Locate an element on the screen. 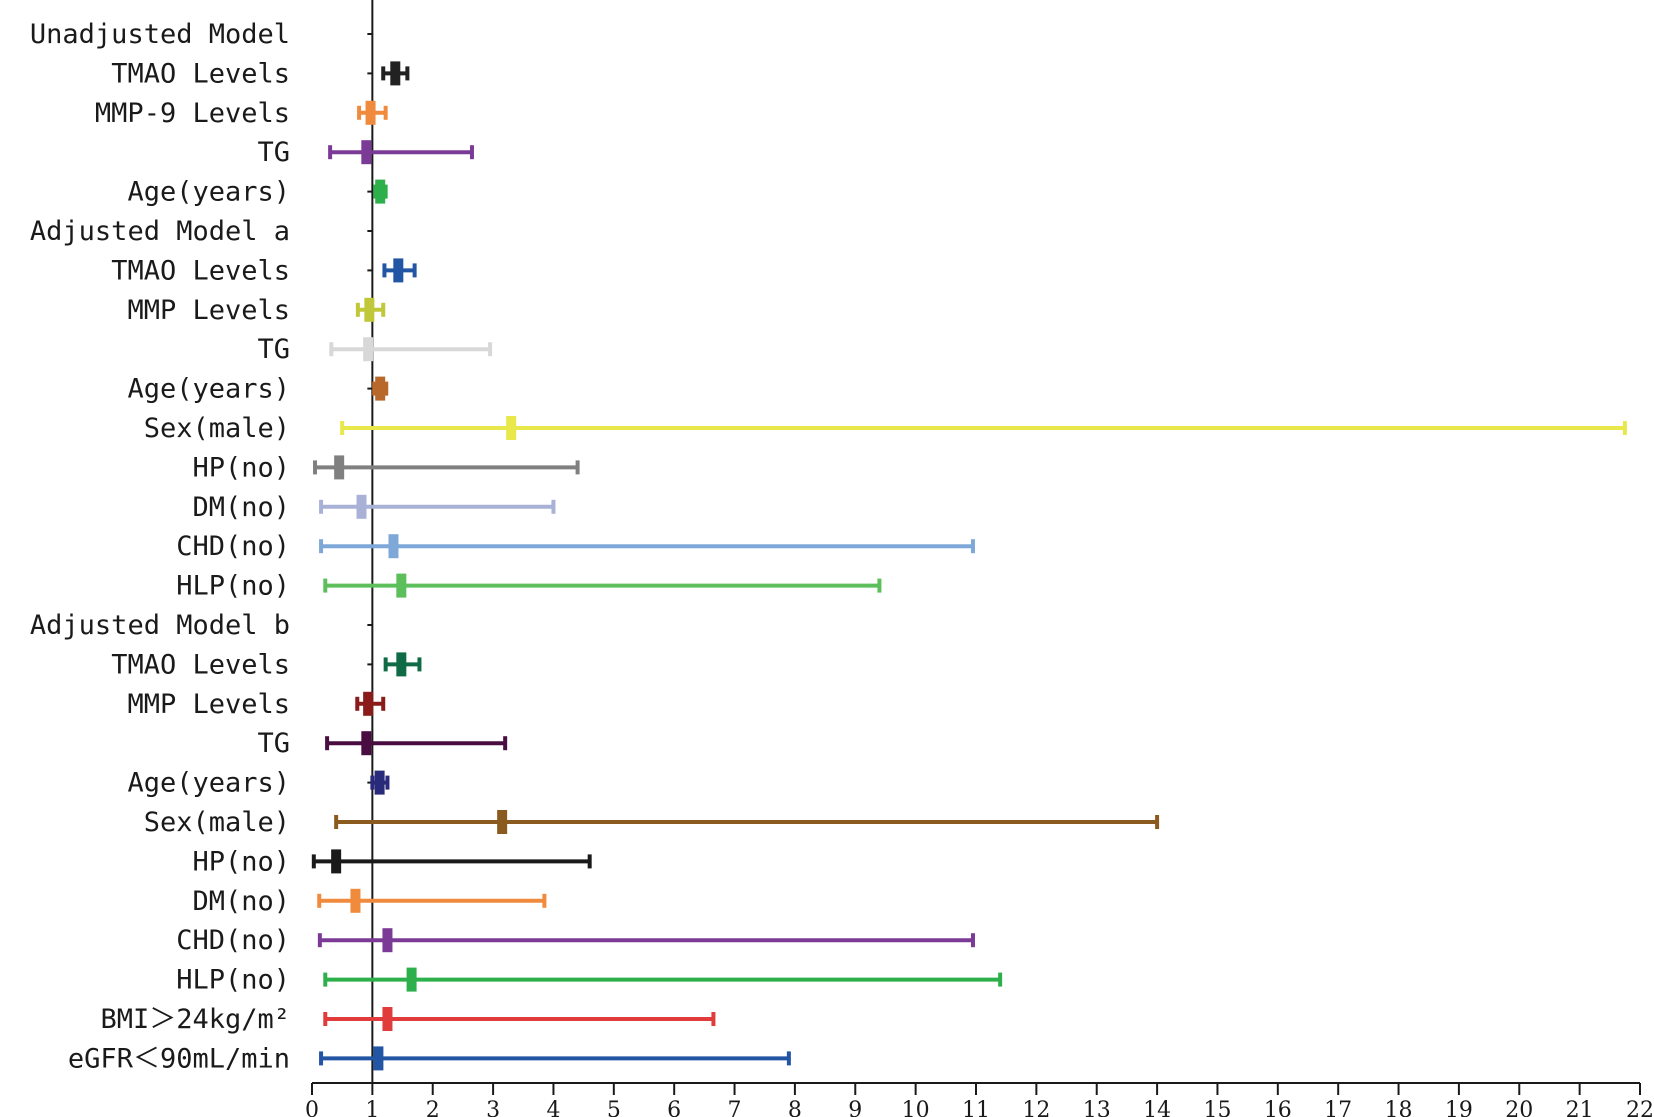  x-tick-label: 12 is located at coordinates (1036, 1107).